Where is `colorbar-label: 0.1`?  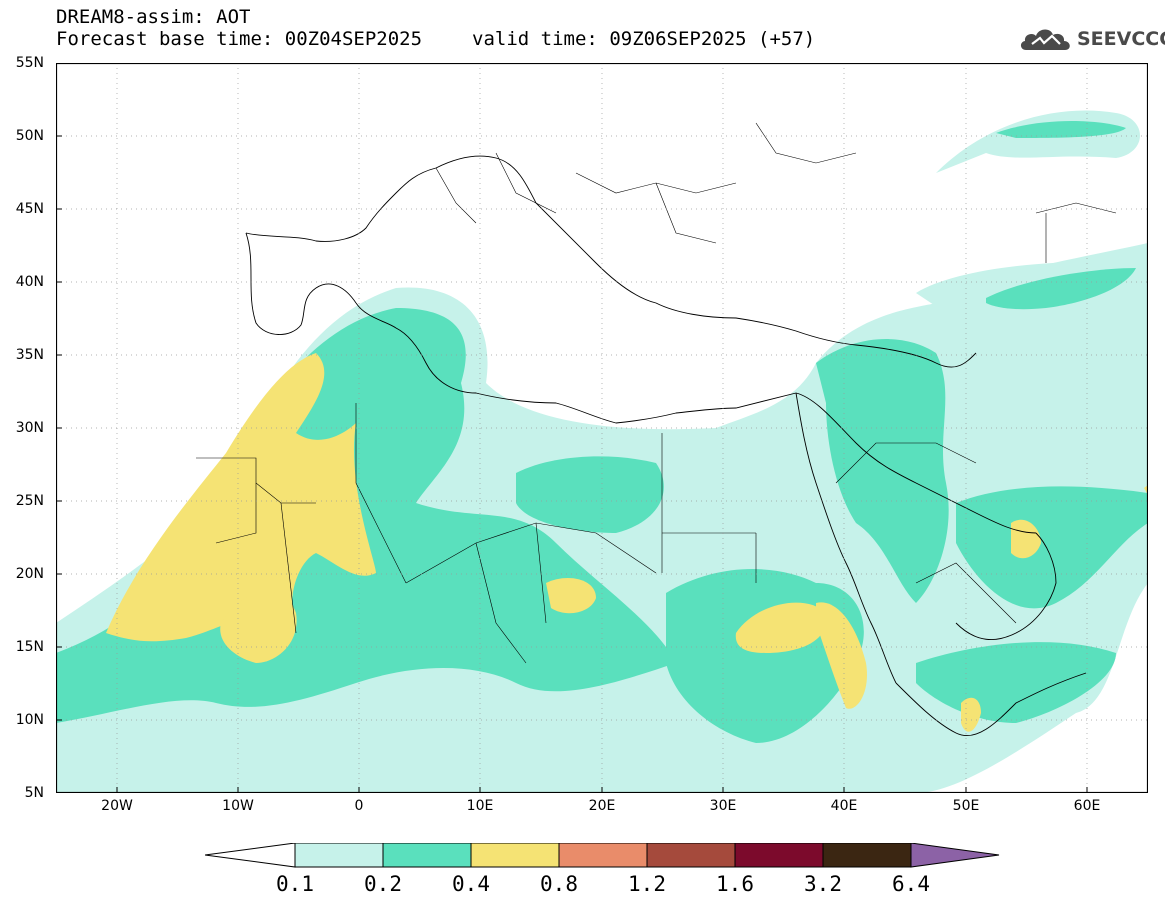 colorbar-label: 0.1 is located at coordinates (295, 884).